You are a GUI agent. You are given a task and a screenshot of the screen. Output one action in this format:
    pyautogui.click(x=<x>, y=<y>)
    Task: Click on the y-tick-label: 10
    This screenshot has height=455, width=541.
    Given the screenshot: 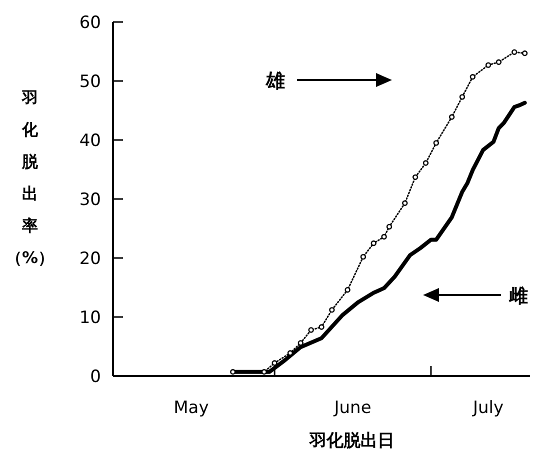 What is the action you would take?
    pyautogui.click(x=90, y=318)
    